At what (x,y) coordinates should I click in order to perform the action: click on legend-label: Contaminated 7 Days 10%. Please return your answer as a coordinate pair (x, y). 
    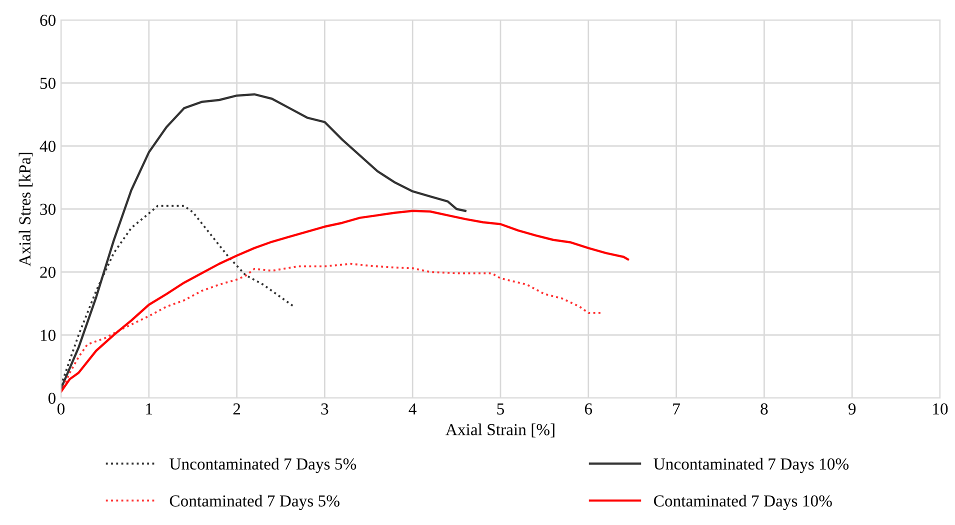
    Looking at the image, I should click on (743, 502).